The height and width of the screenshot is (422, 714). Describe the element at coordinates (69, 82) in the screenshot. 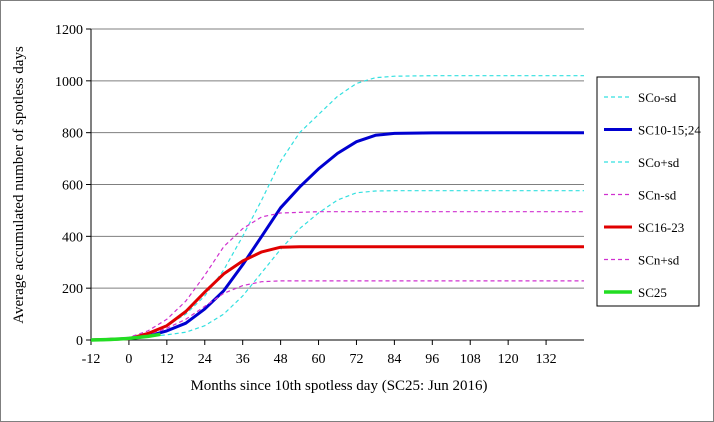

I see `y-tick-label: 1000` at that location.